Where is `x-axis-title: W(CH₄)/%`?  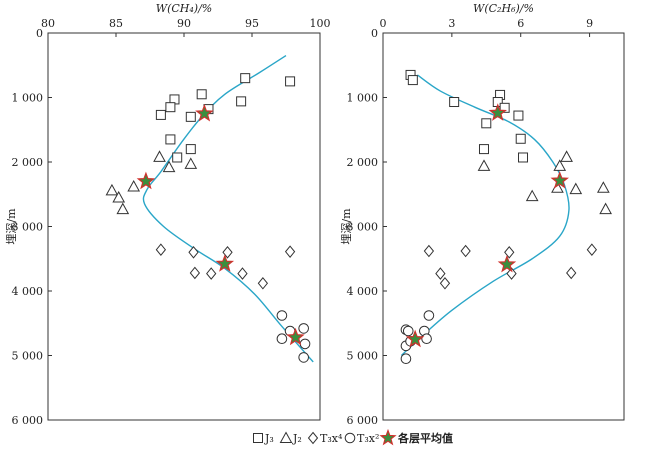
x-axis-title: W(CH₄)/% is located at coordinates (184, 8).